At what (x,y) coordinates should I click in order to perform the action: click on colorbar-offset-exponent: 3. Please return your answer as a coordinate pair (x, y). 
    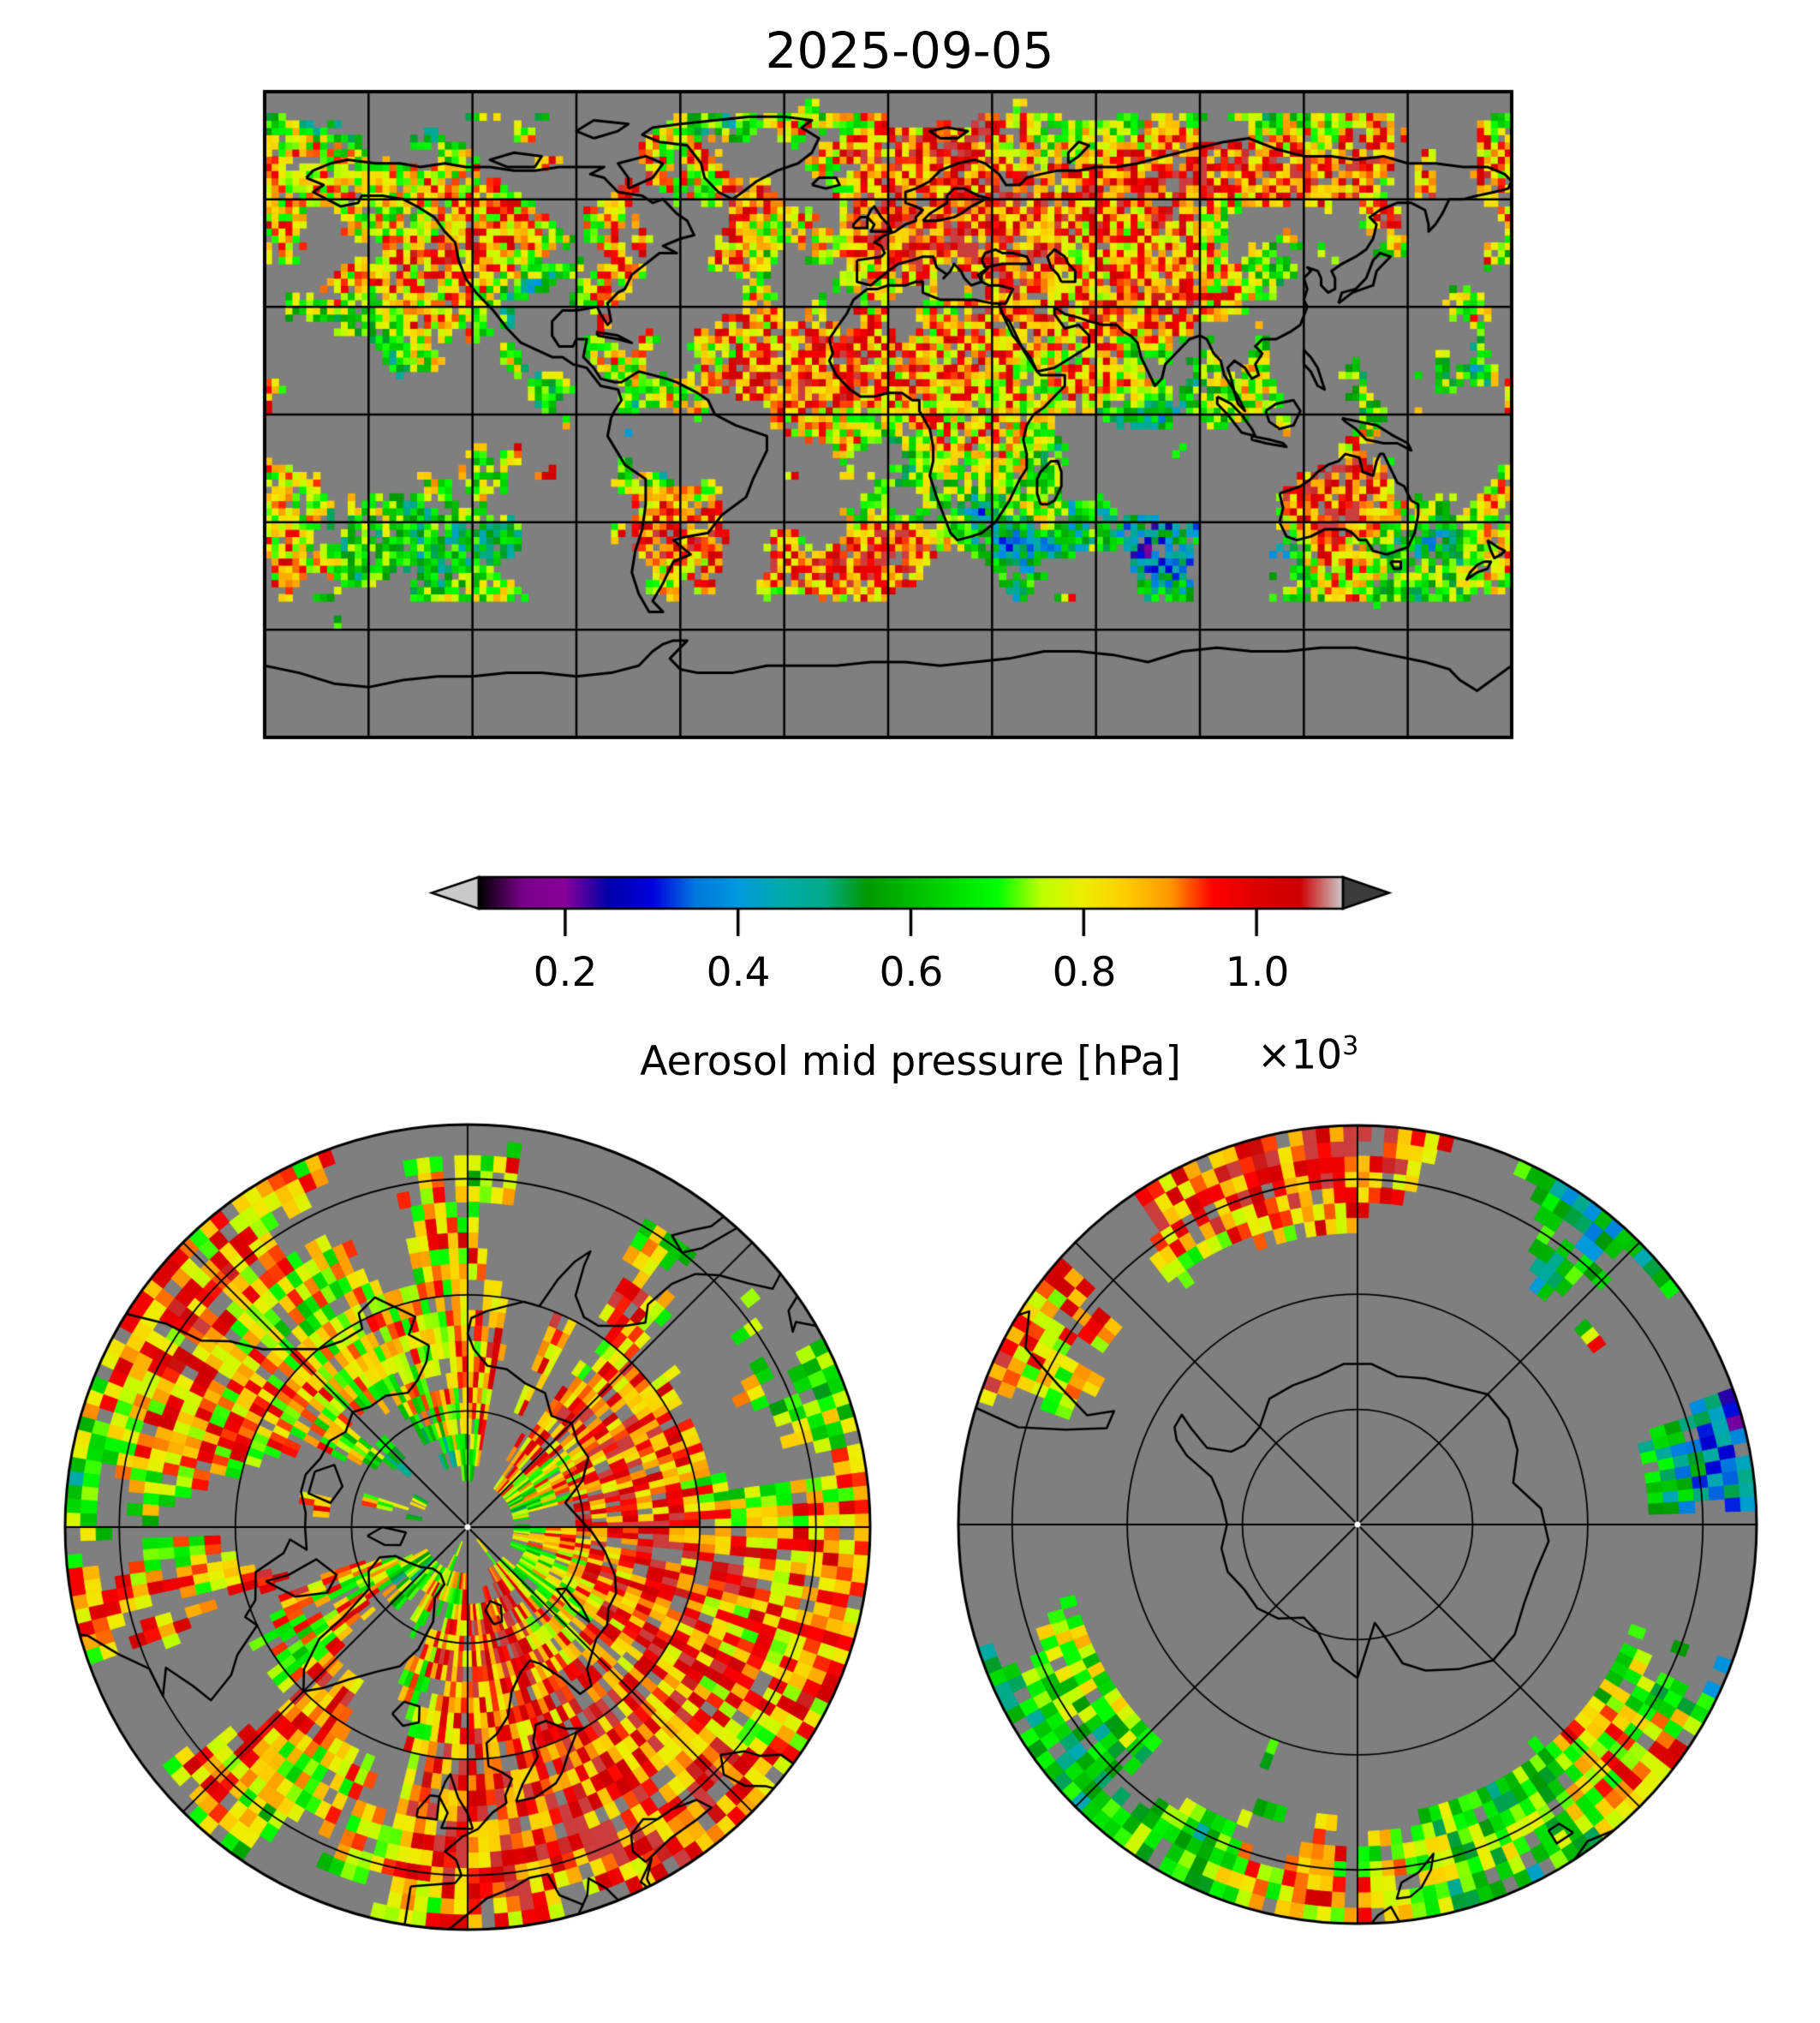
    Looking at the image, I should click on (1350, 1046).